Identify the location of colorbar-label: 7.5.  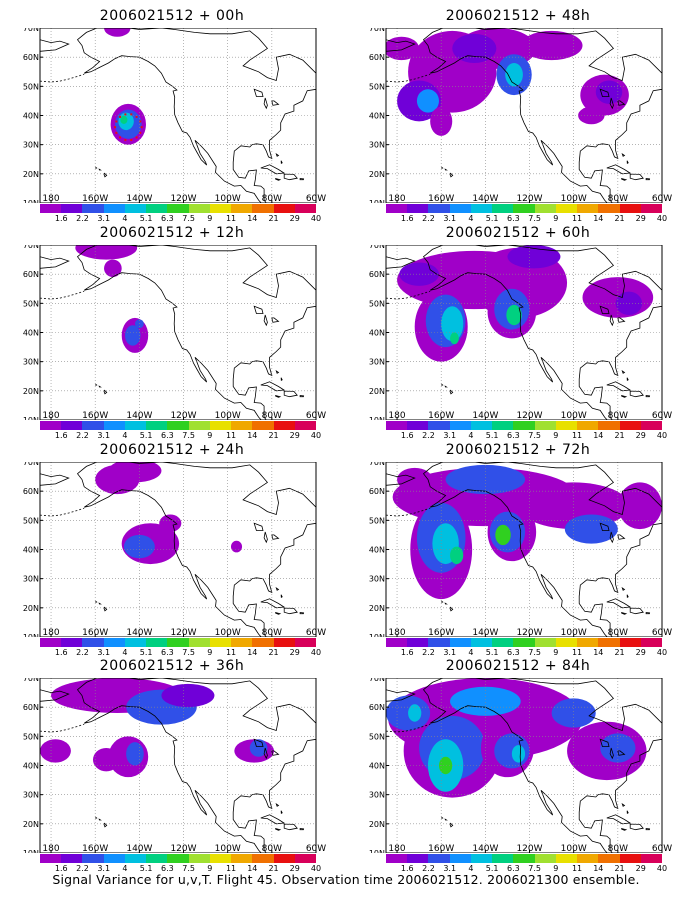
(188, 652).